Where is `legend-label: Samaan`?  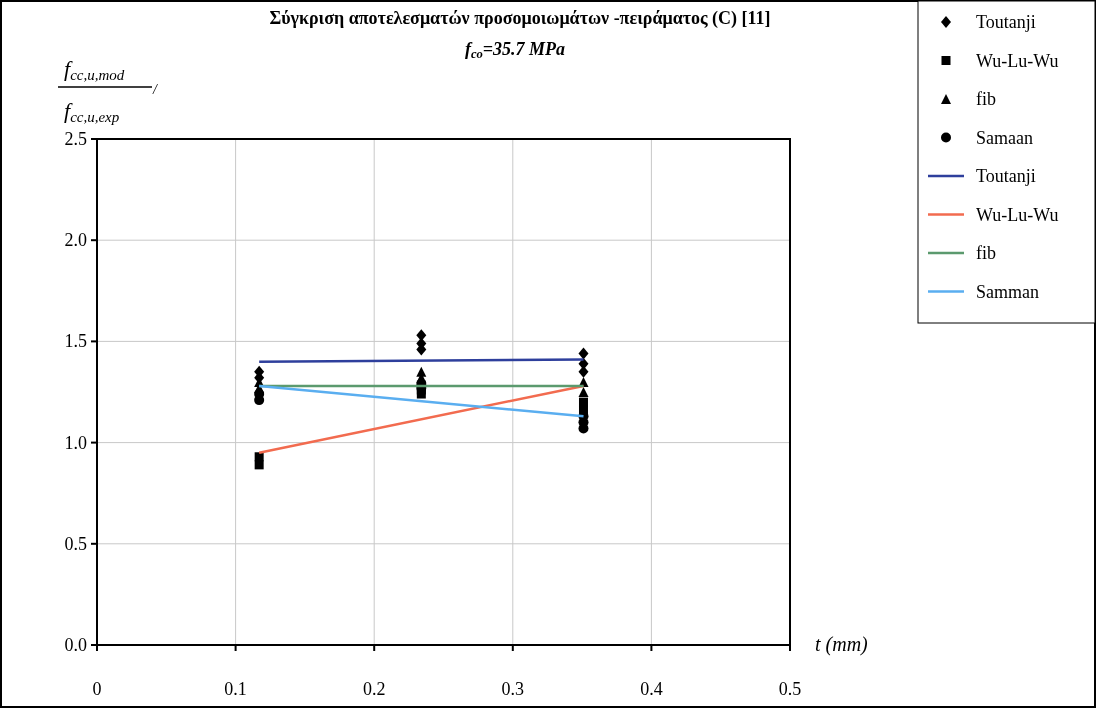
legend-label: Samaan is located at coordinates (1004, 137).